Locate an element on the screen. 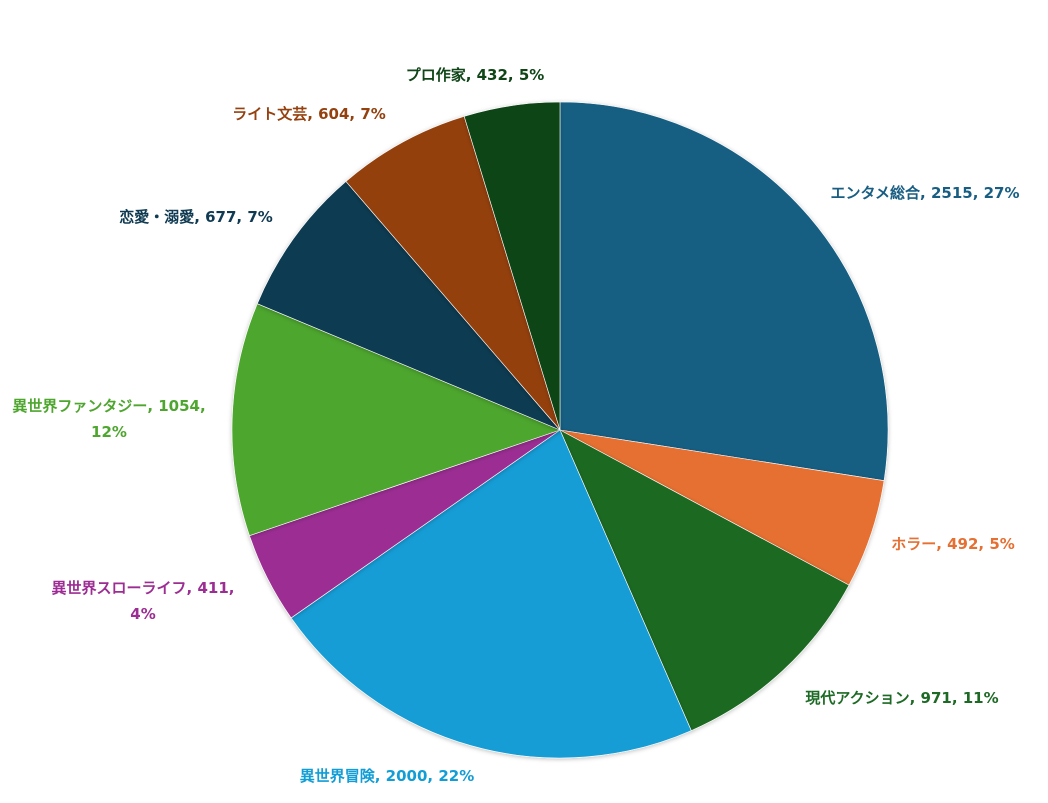 This screenshot has height=803, width=1048. slice-label-9: プロ作家, 432, 5% is located at coordinates (475, 75).